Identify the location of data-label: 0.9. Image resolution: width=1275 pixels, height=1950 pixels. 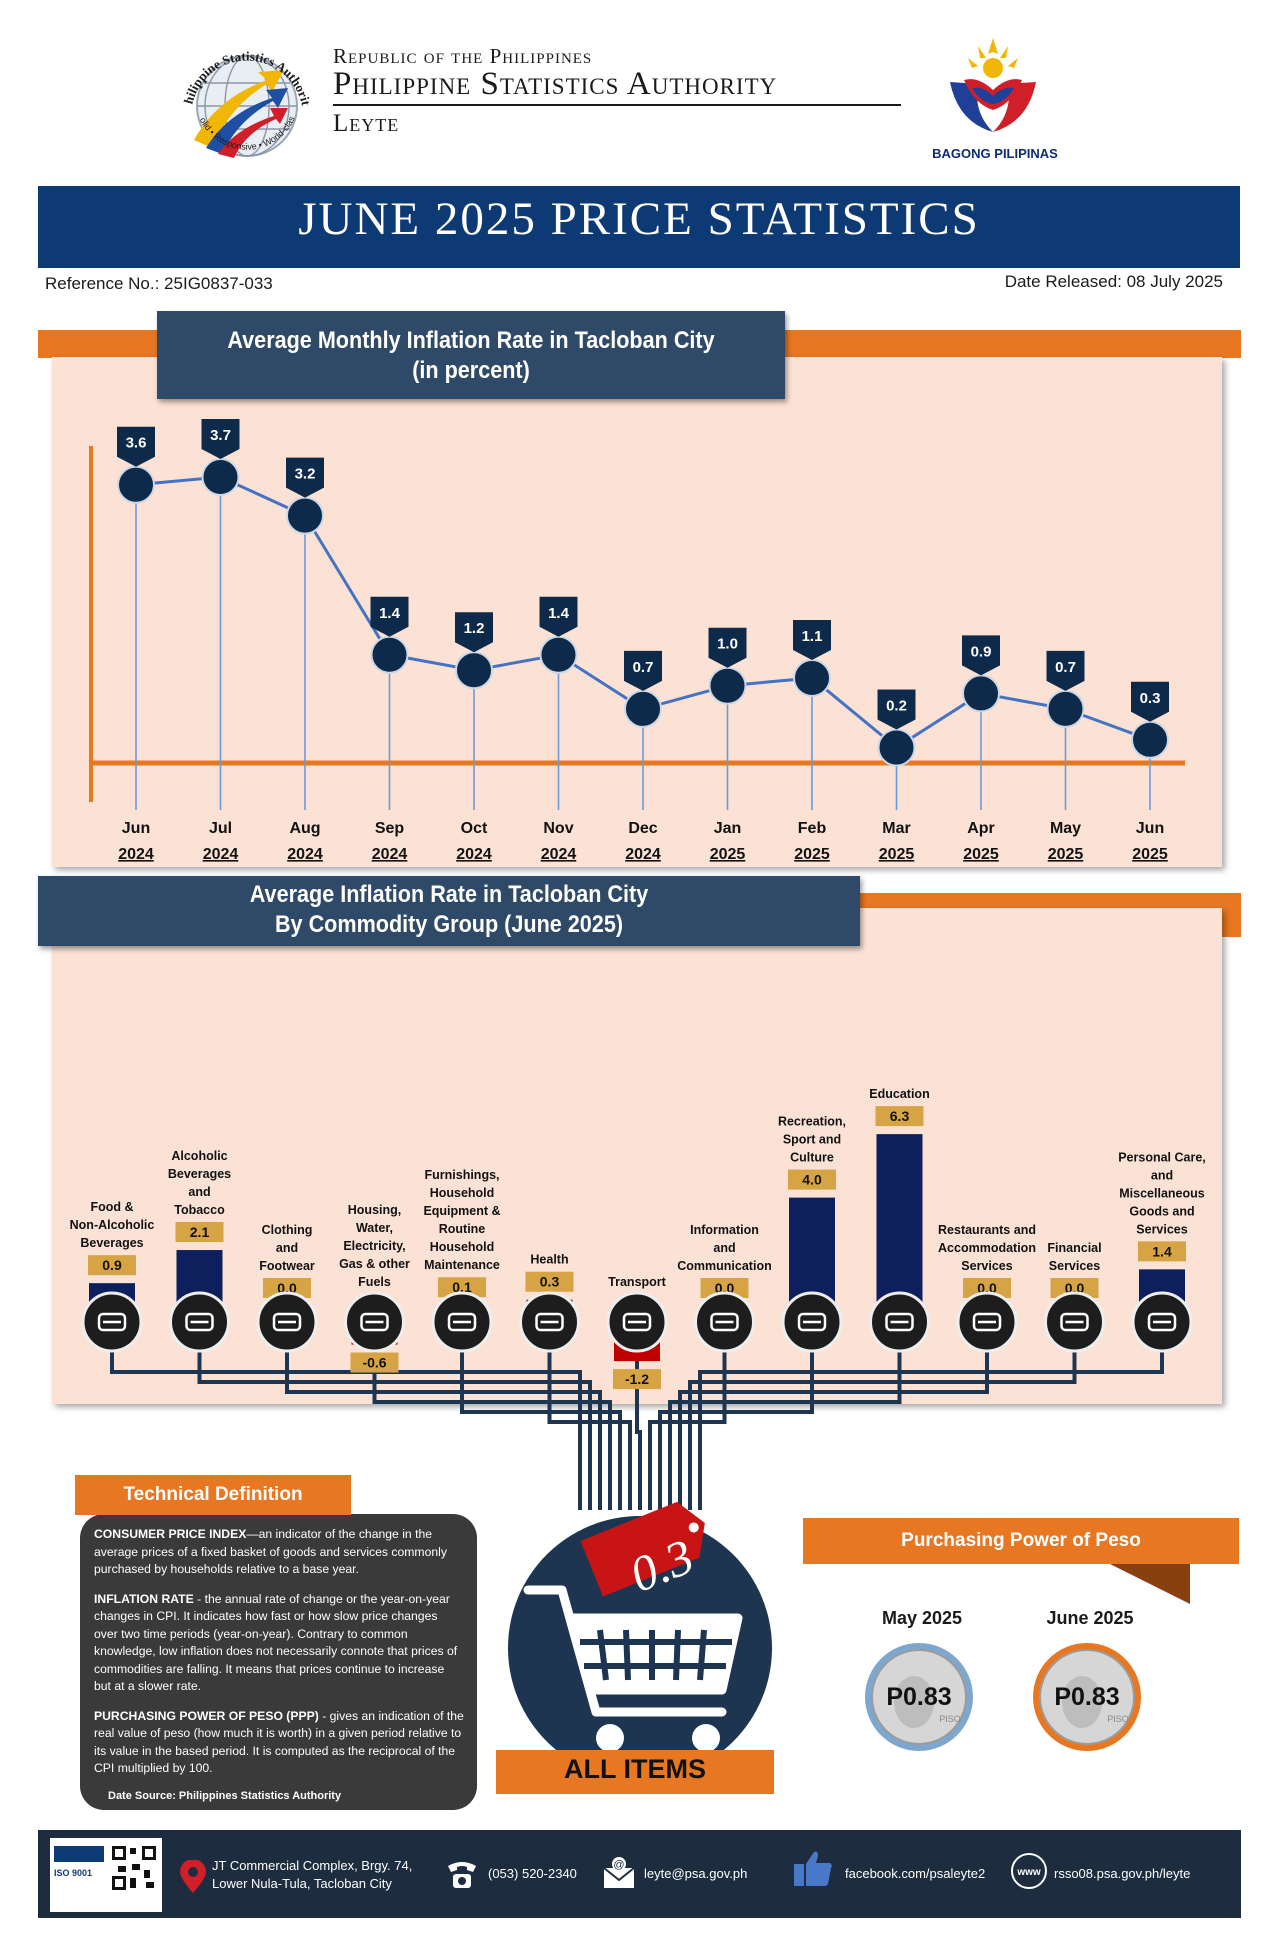
(981, 651).